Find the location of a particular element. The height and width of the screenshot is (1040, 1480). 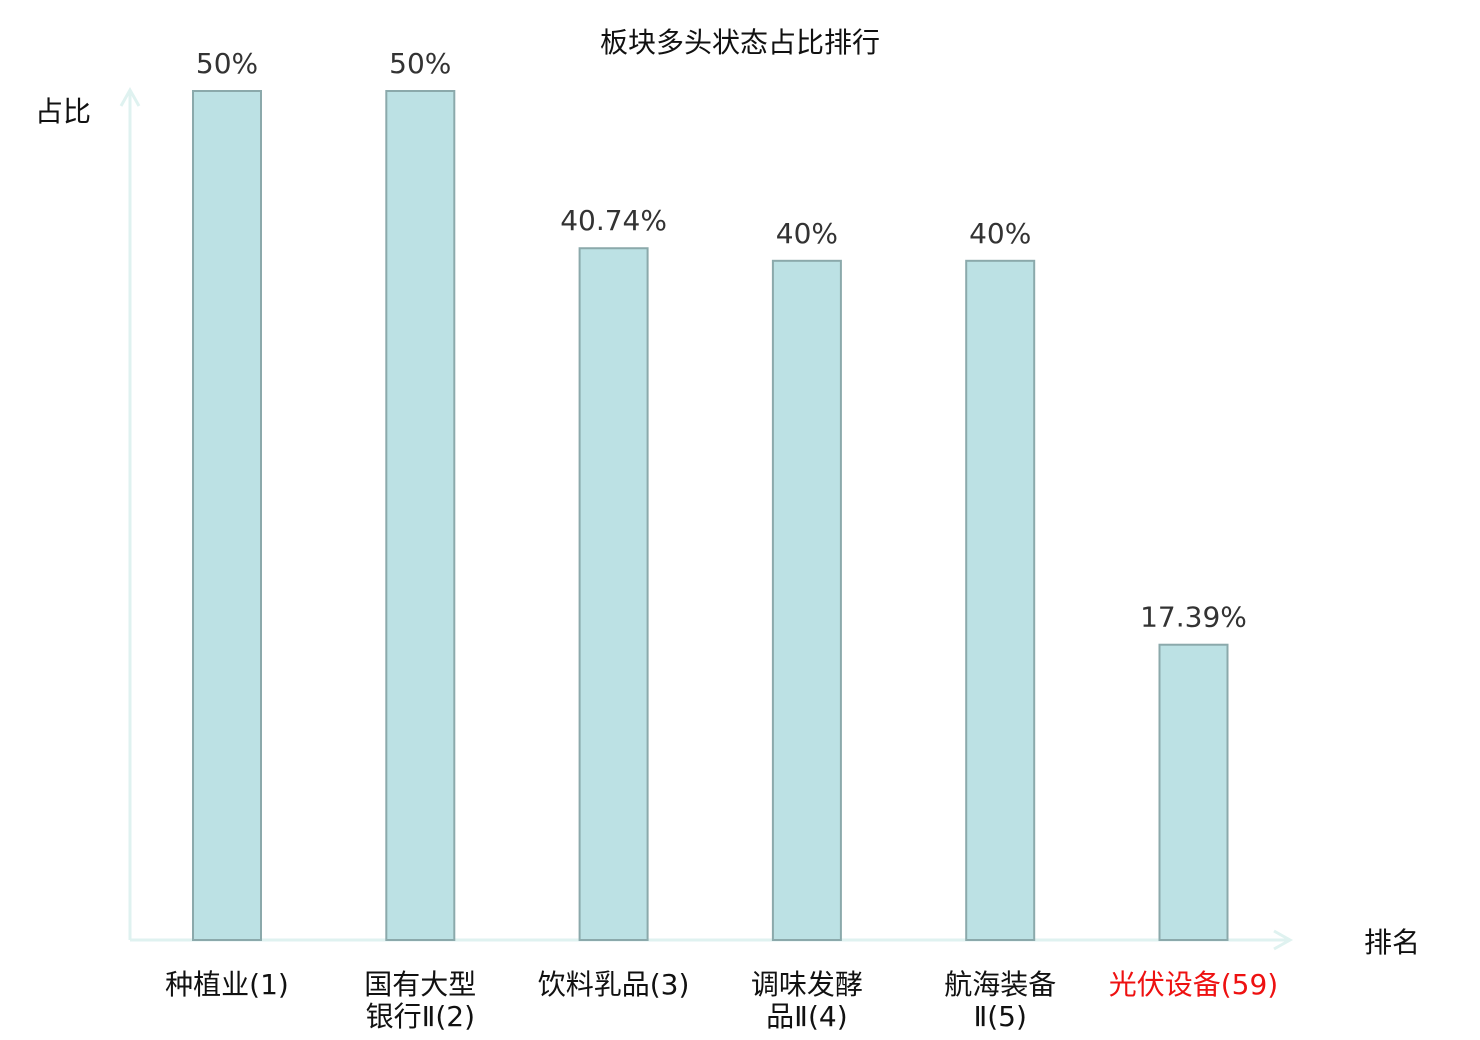

category-label: 饮料乳品(3) is located at coordinates (614, 984).